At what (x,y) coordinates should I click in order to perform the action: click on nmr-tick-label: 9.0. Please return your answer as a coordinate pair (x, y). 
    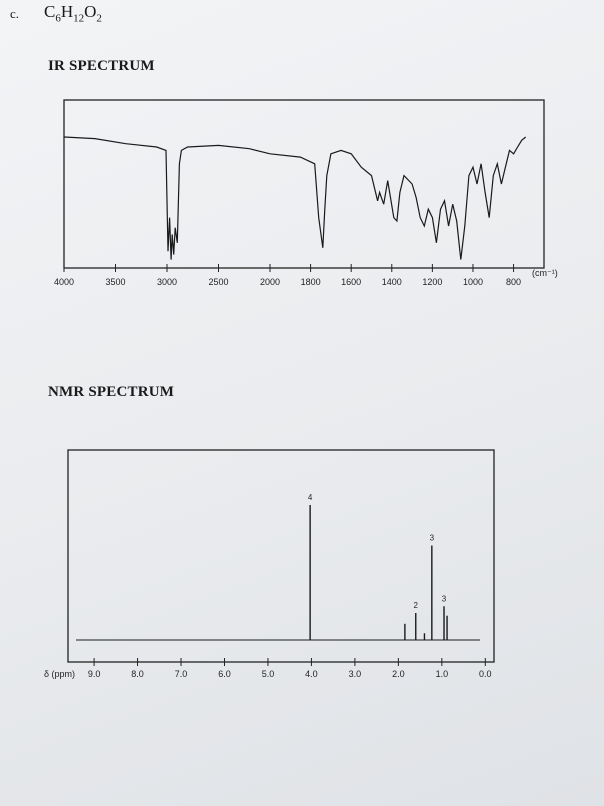
    Looking at the image, I should click on (94, 674).